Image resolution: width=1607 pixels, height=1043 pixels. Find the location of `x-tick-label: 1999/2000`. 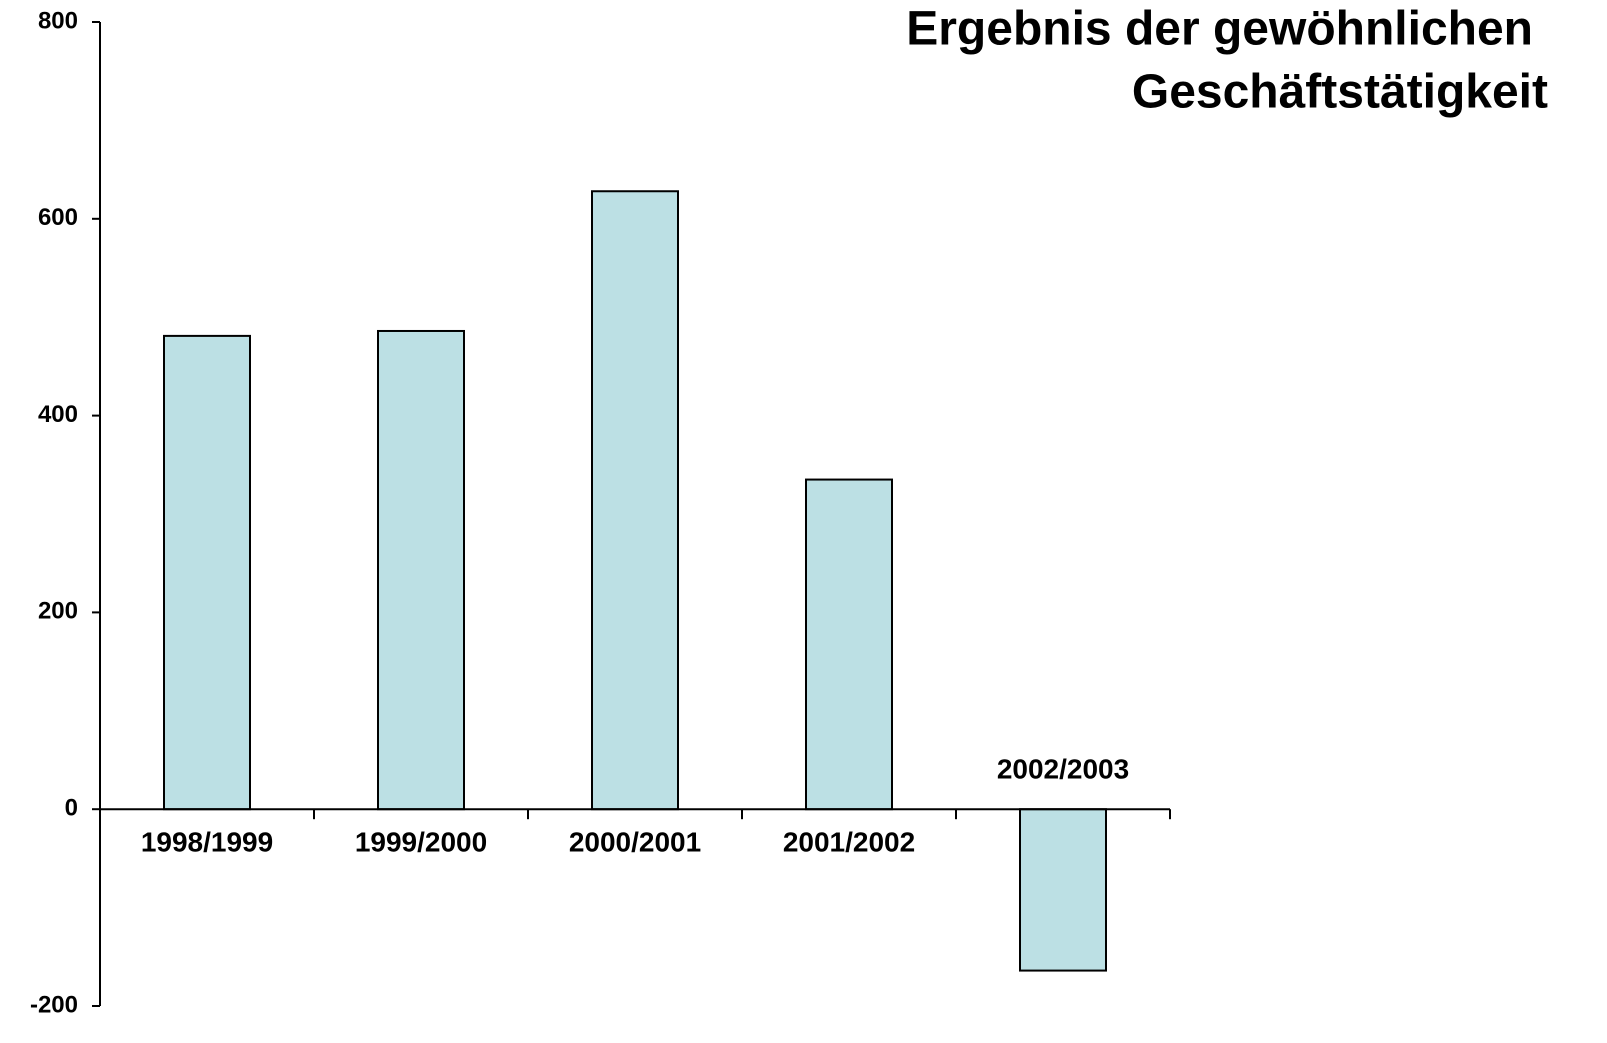

x-tick-label: 1999/2000 is located at coordinates (421, 842).